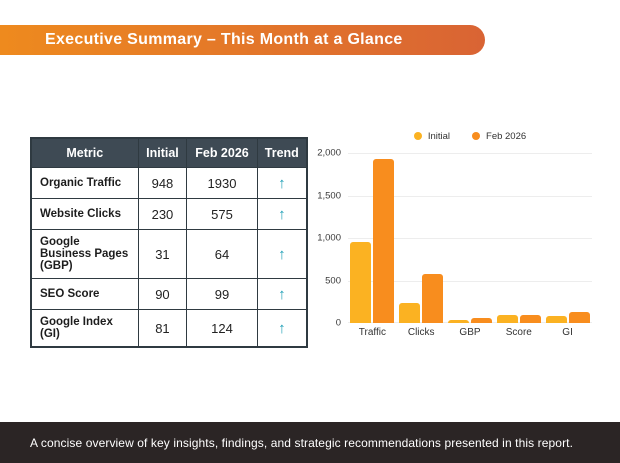 This screenshot has height=463, width=620. What do you see at coordinates (458, 321) in the screenshot?
I see `bar-initial-gbp` at bounding box center [458, 321].